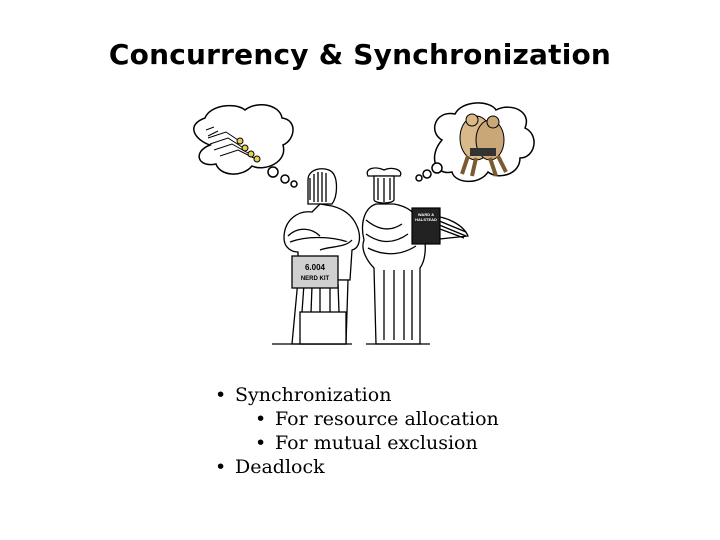 The width and height of the screenshot is (720, 540). I want to click on left-thought-cloud, so click(245, 145).